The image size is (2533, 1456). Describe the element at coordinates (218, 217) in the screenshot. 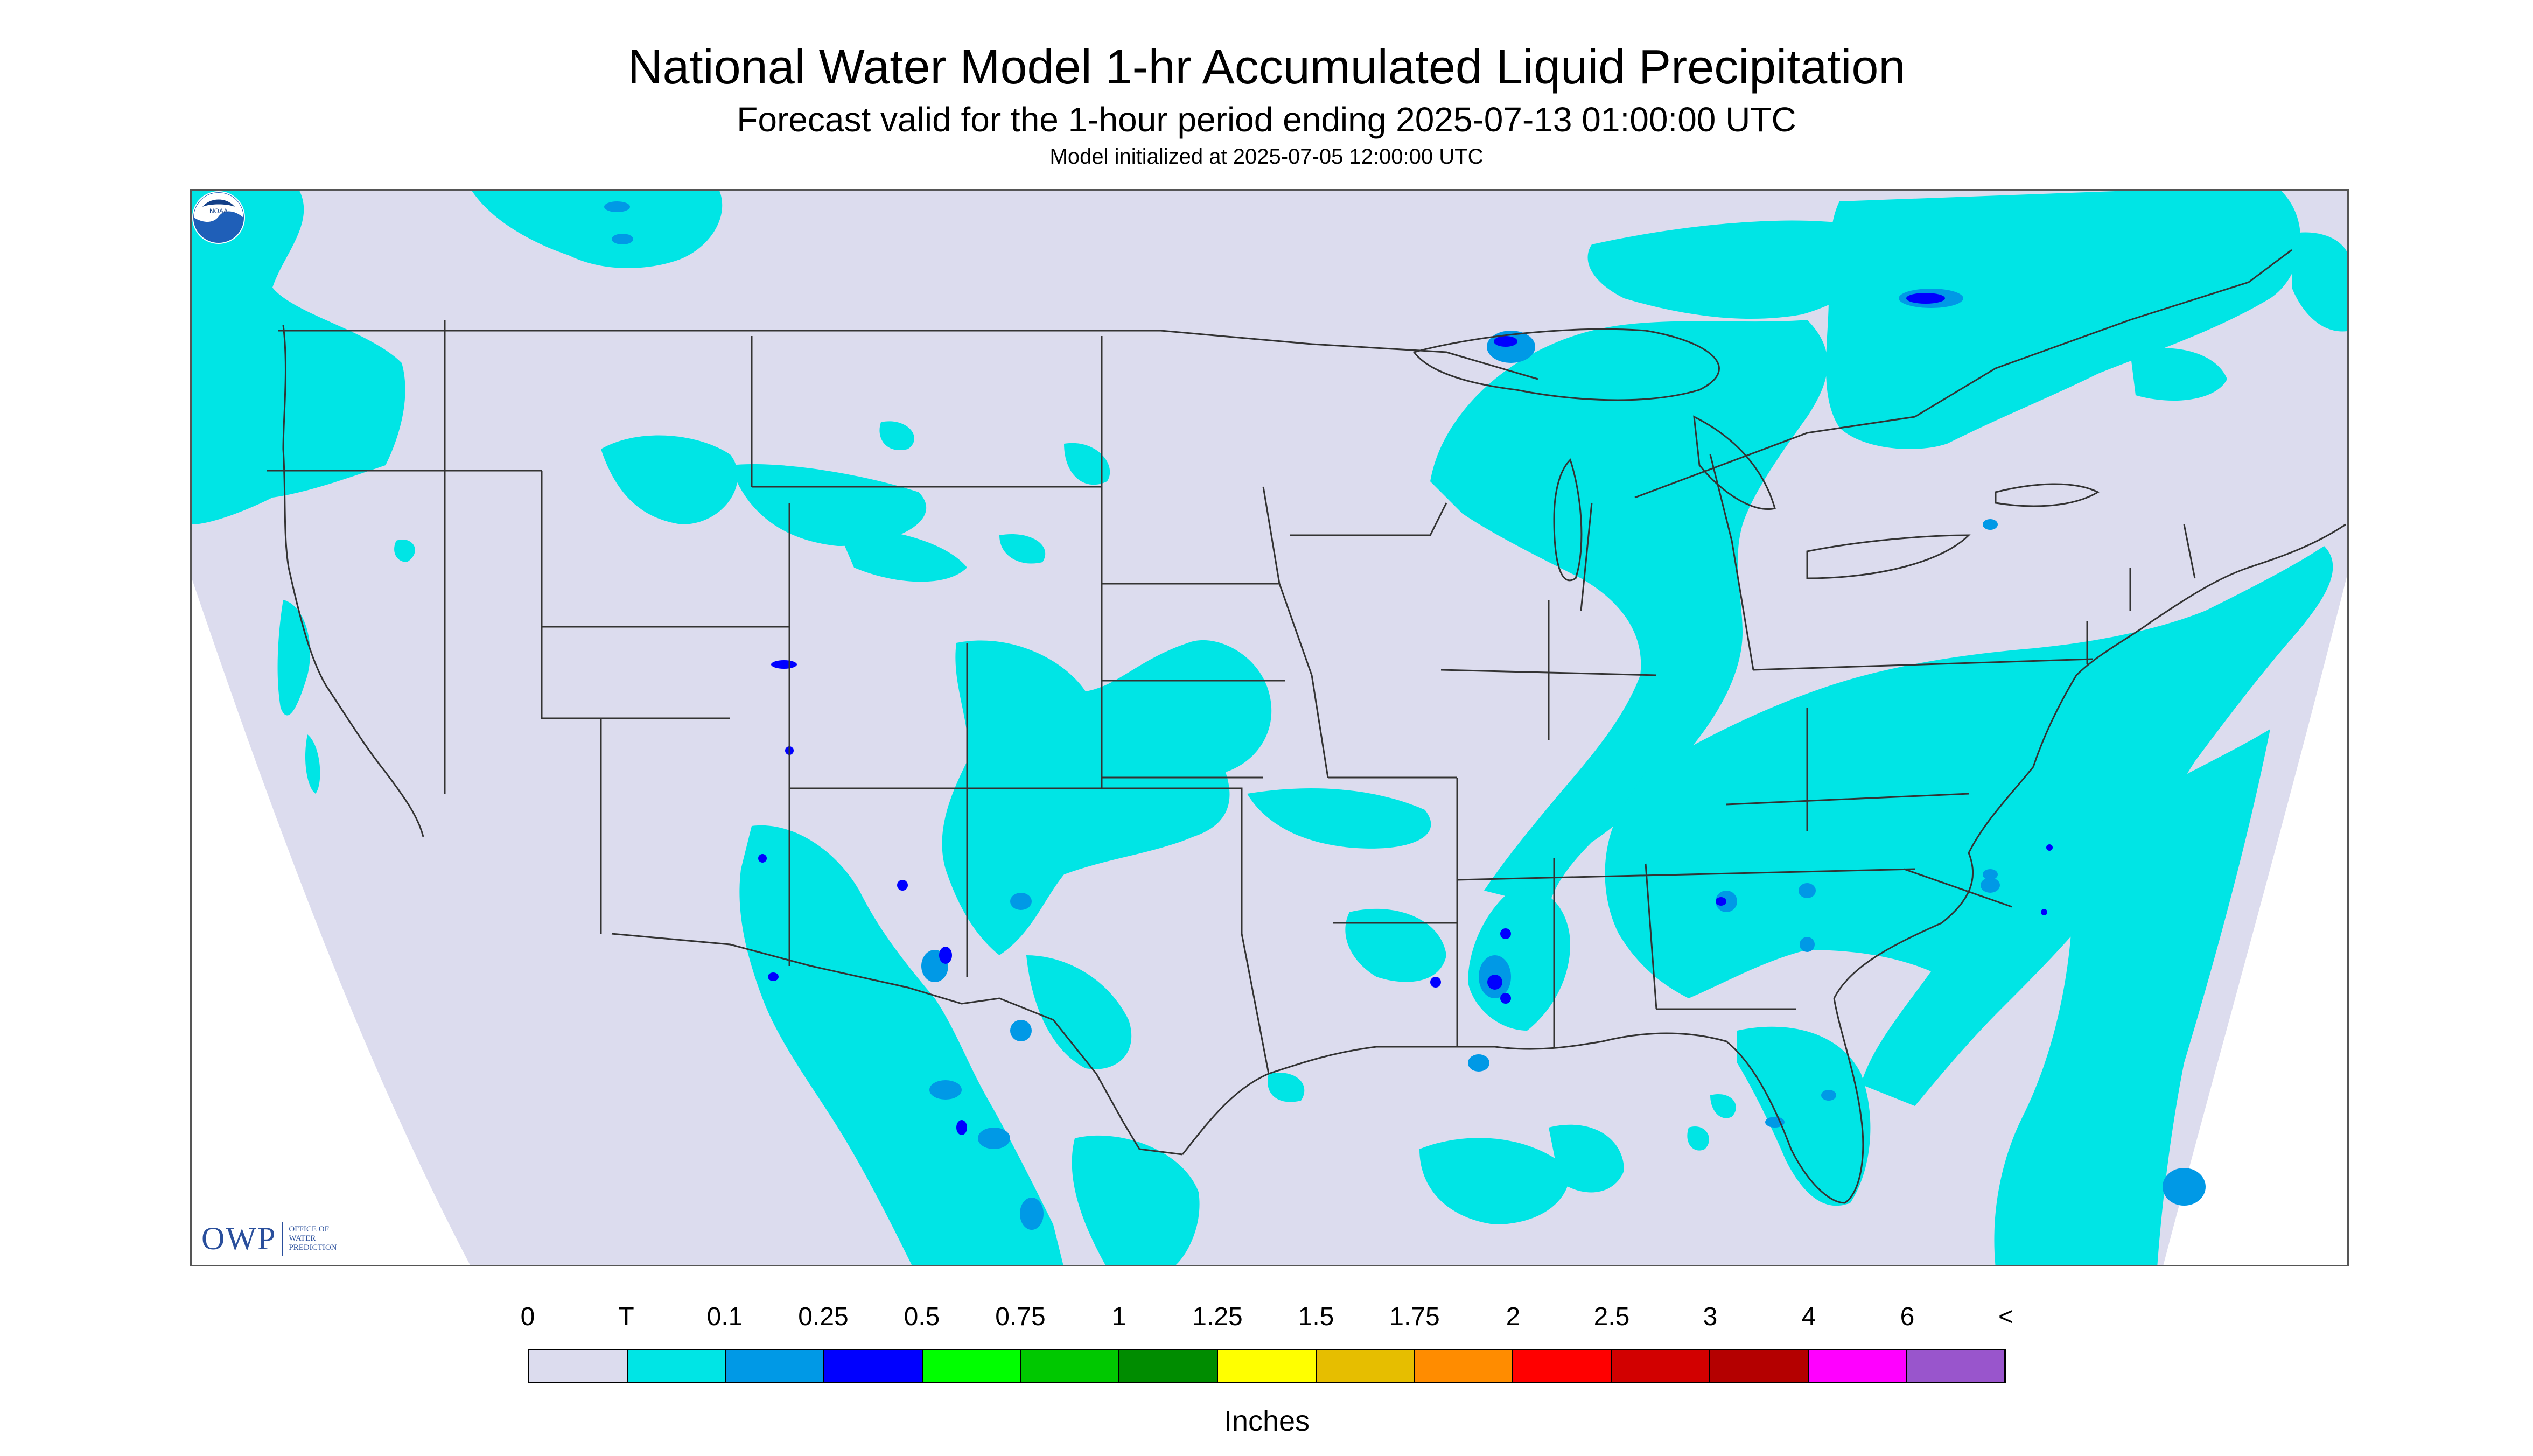

I see `noaa-logo: NOAA` at that location.